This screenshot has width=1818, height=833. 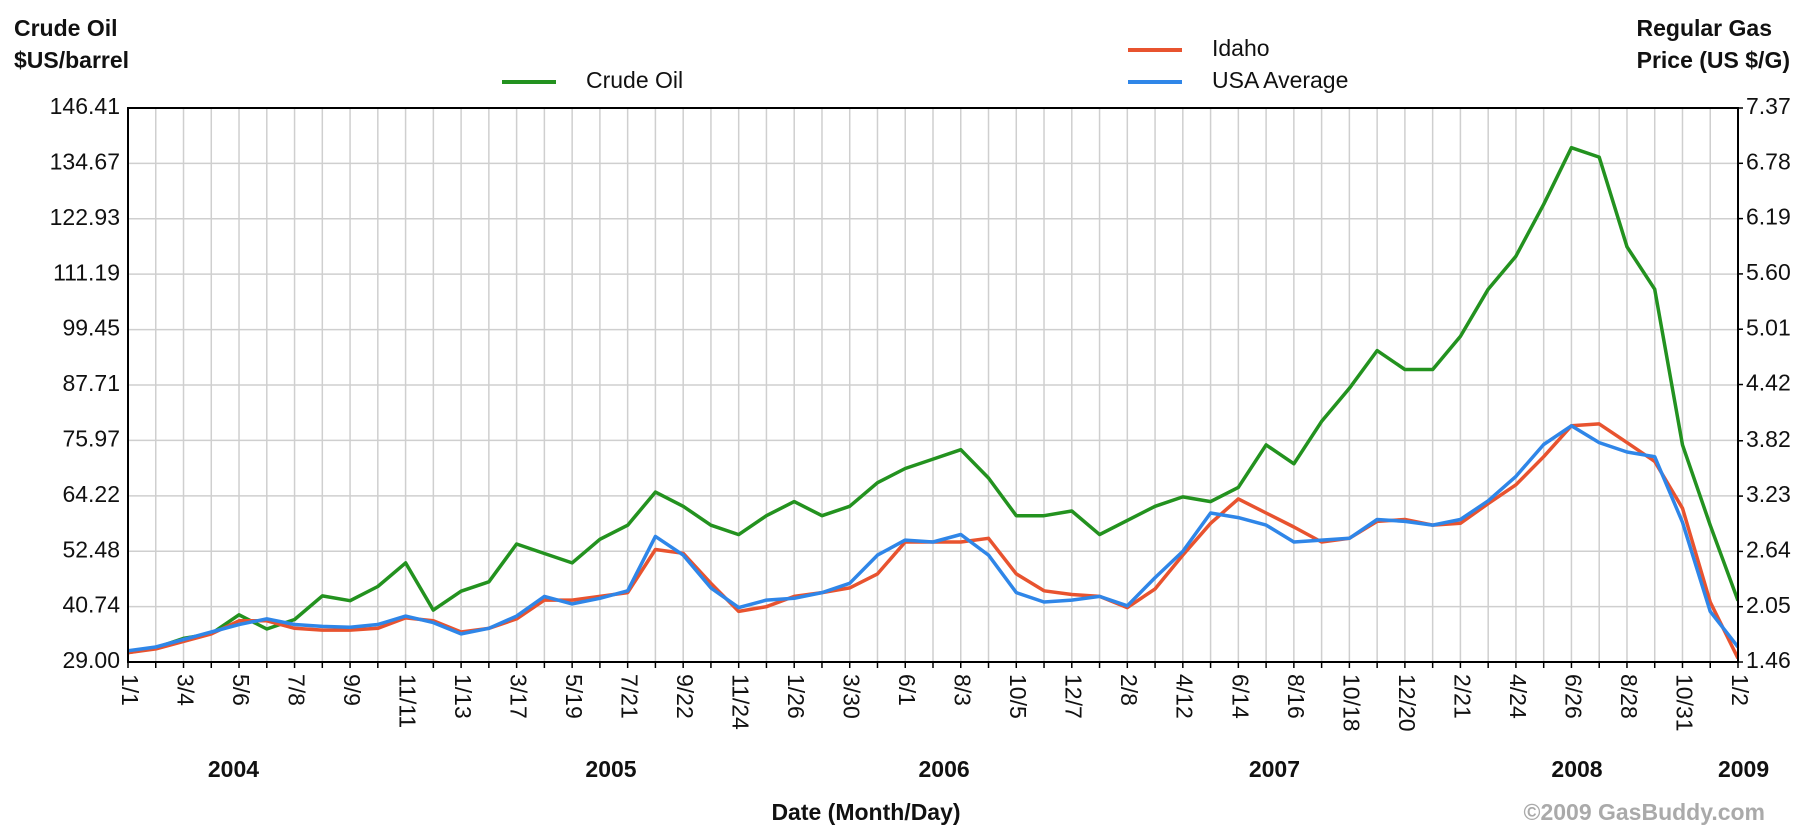 I want to click on y-tick-label: 122.93, so click(x=85, y=217).